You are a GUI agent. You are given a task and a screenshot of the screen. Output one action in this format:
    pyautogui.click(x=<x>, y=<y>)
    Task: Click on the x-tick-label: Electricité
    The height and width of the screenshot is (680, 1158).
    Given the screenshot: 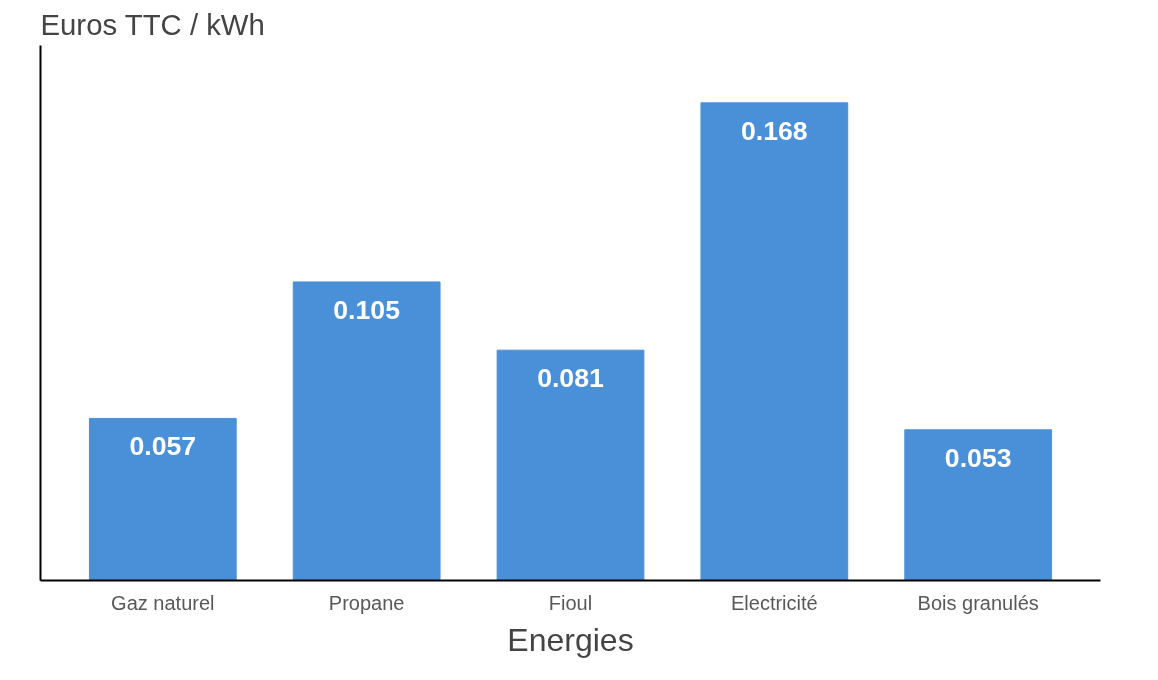 What is the action you would take?
    pyautogui.click(x=774, y=602)
    